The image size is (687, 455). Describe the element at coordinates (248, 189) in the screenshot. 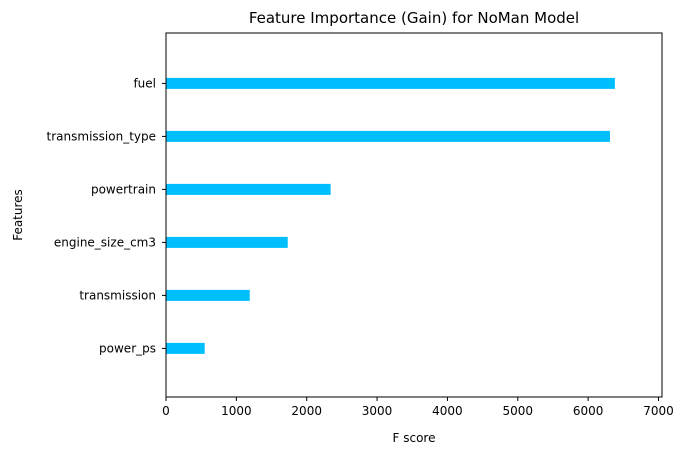

I see `bar-powertrain` at that location.